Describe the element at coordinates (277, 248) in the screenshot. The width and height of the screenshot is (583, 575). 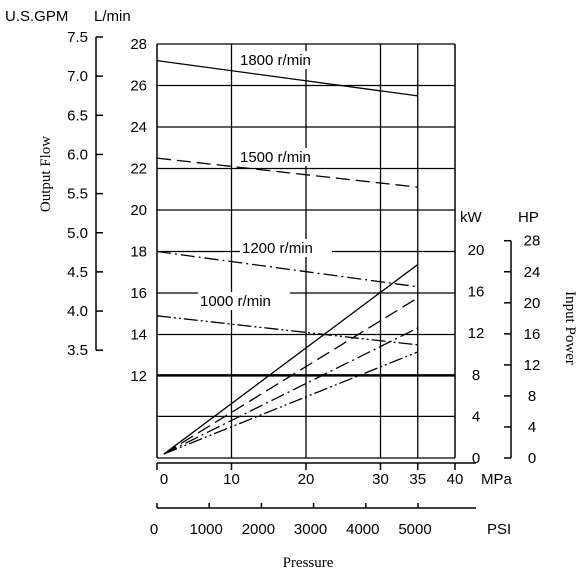
I see `speed-label: 1200 r/min` at that location.